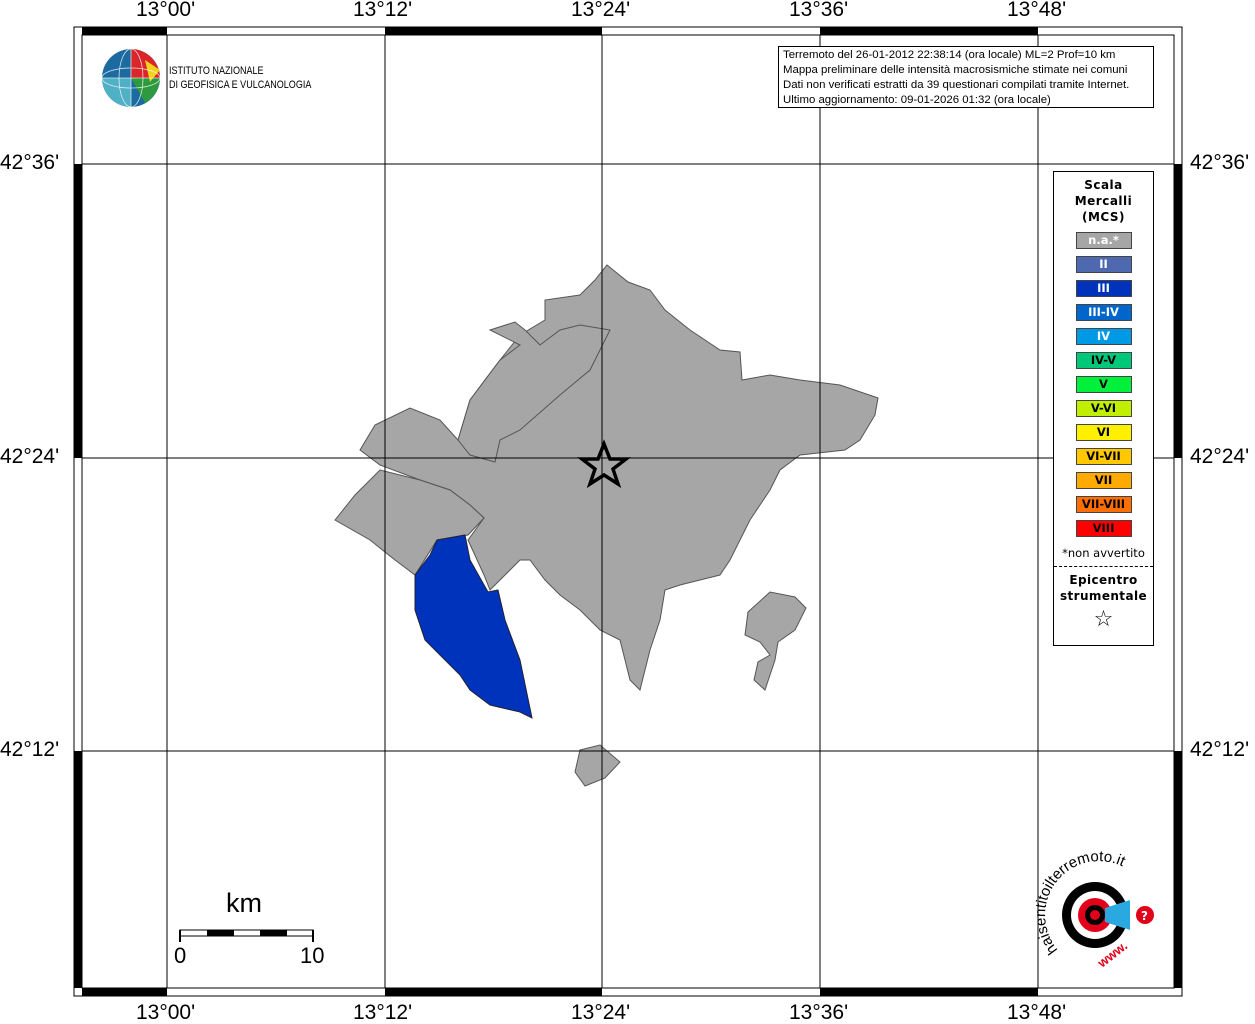 This screenshot has height=1024, width=1255. What do you see at coordinates (240, 85) in the screenshot?
I see `institute-line: DI GEOFISICA E VULCANOLOGIA` at bounding box center [240, 85].